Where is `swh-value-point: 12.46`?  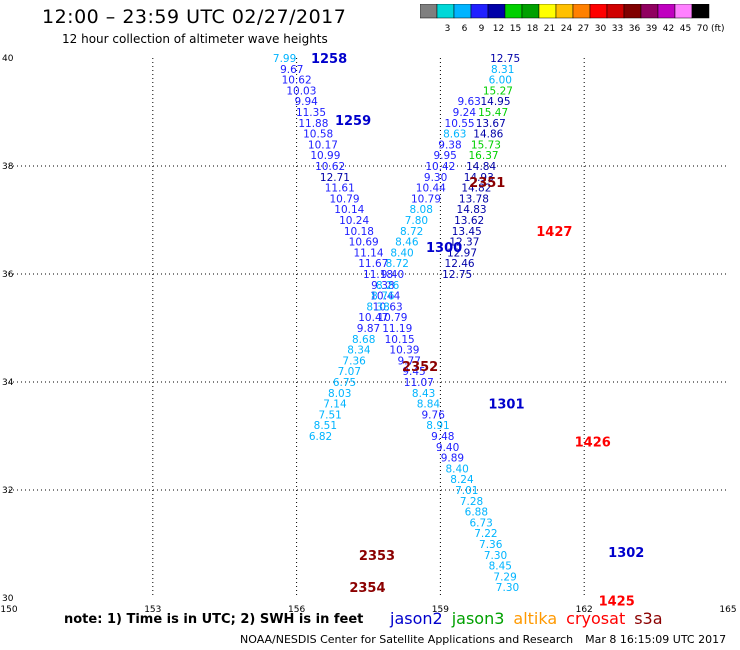 swh-value-point: 12.46 is located at coordinates (460, 264).